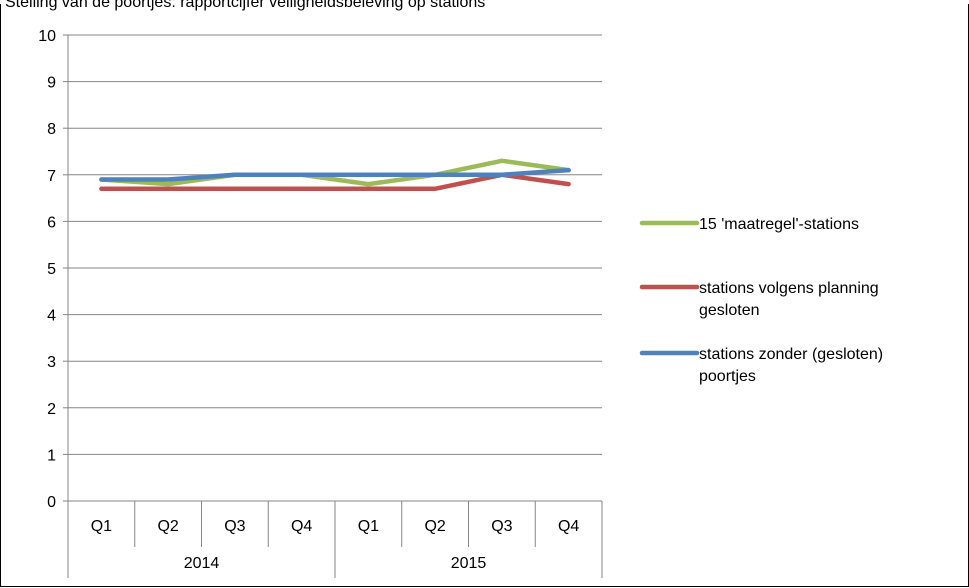  Describe the element at coordinates (51, 409) in the screenshot. I see `y-tick-label: 2` at that location.